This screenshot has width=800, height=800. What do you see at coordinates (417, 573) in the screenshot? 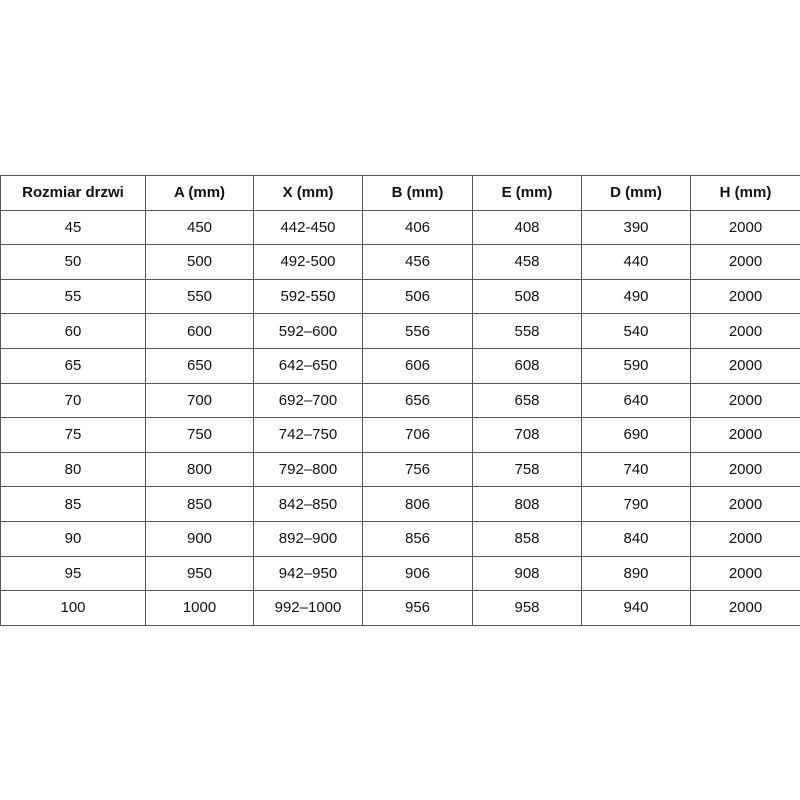
I see `table-cell: 906` at bounding box center [417, 573].